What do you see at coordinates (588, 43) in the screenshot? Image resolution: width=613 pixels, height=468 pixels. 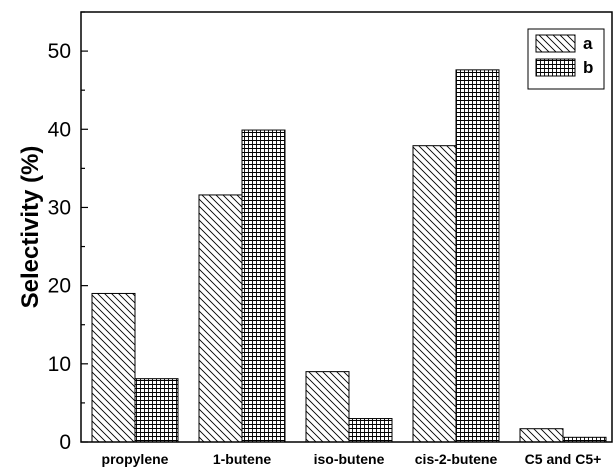 I see `legend-label-a: a` at bounding box center [588, 43].